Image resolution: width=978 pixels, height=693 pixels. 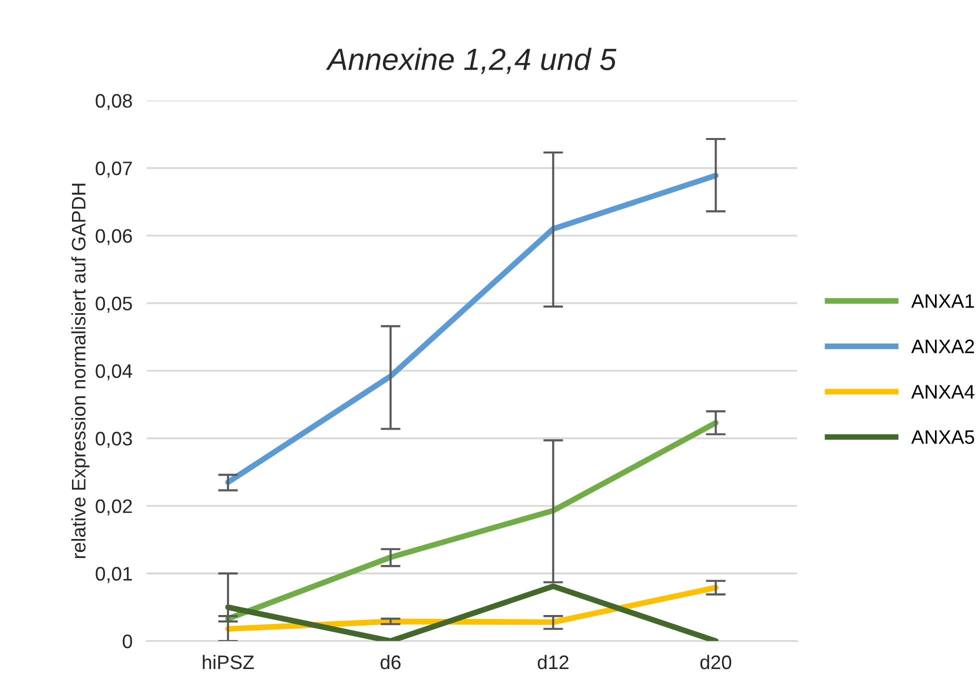 What do you see at coordinates (114, 304) in the screenshot?
I see `y-tick-label: 0,05` at bounding box center [114, 304].